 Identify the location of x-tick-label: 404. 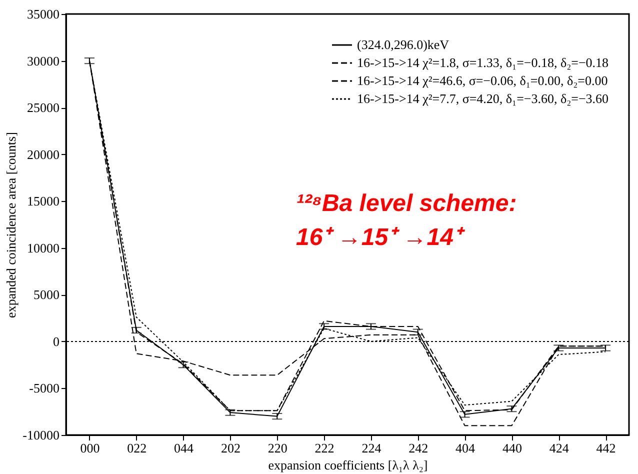
(466, 448).